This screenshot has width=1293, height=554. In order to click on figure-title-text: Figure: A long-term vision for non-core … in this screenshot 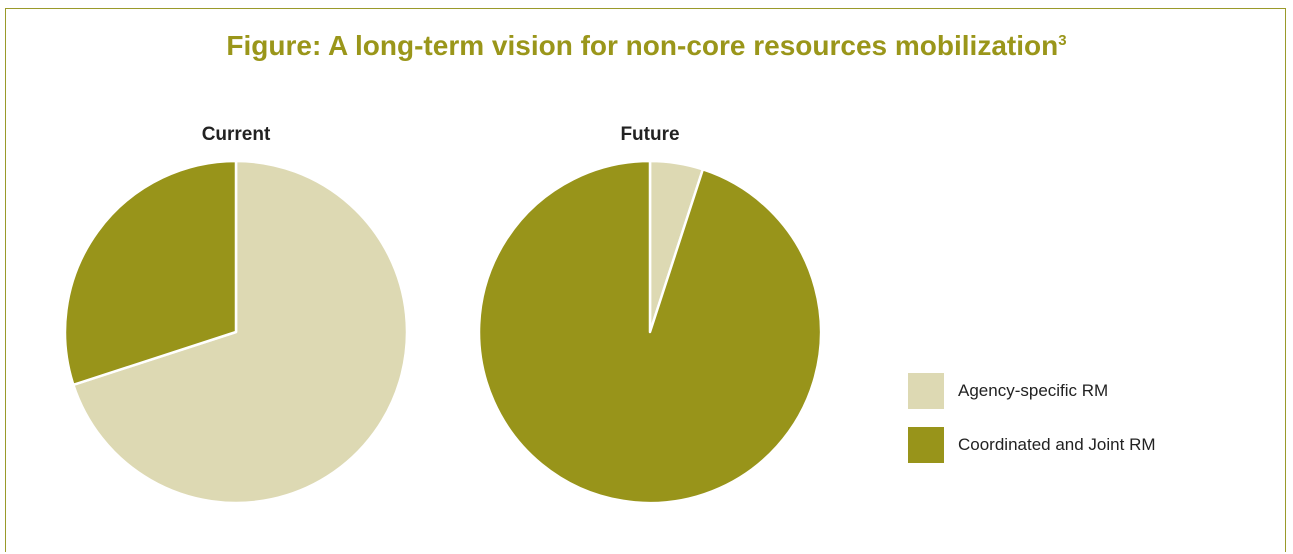, I will do `click(642, 45)`.